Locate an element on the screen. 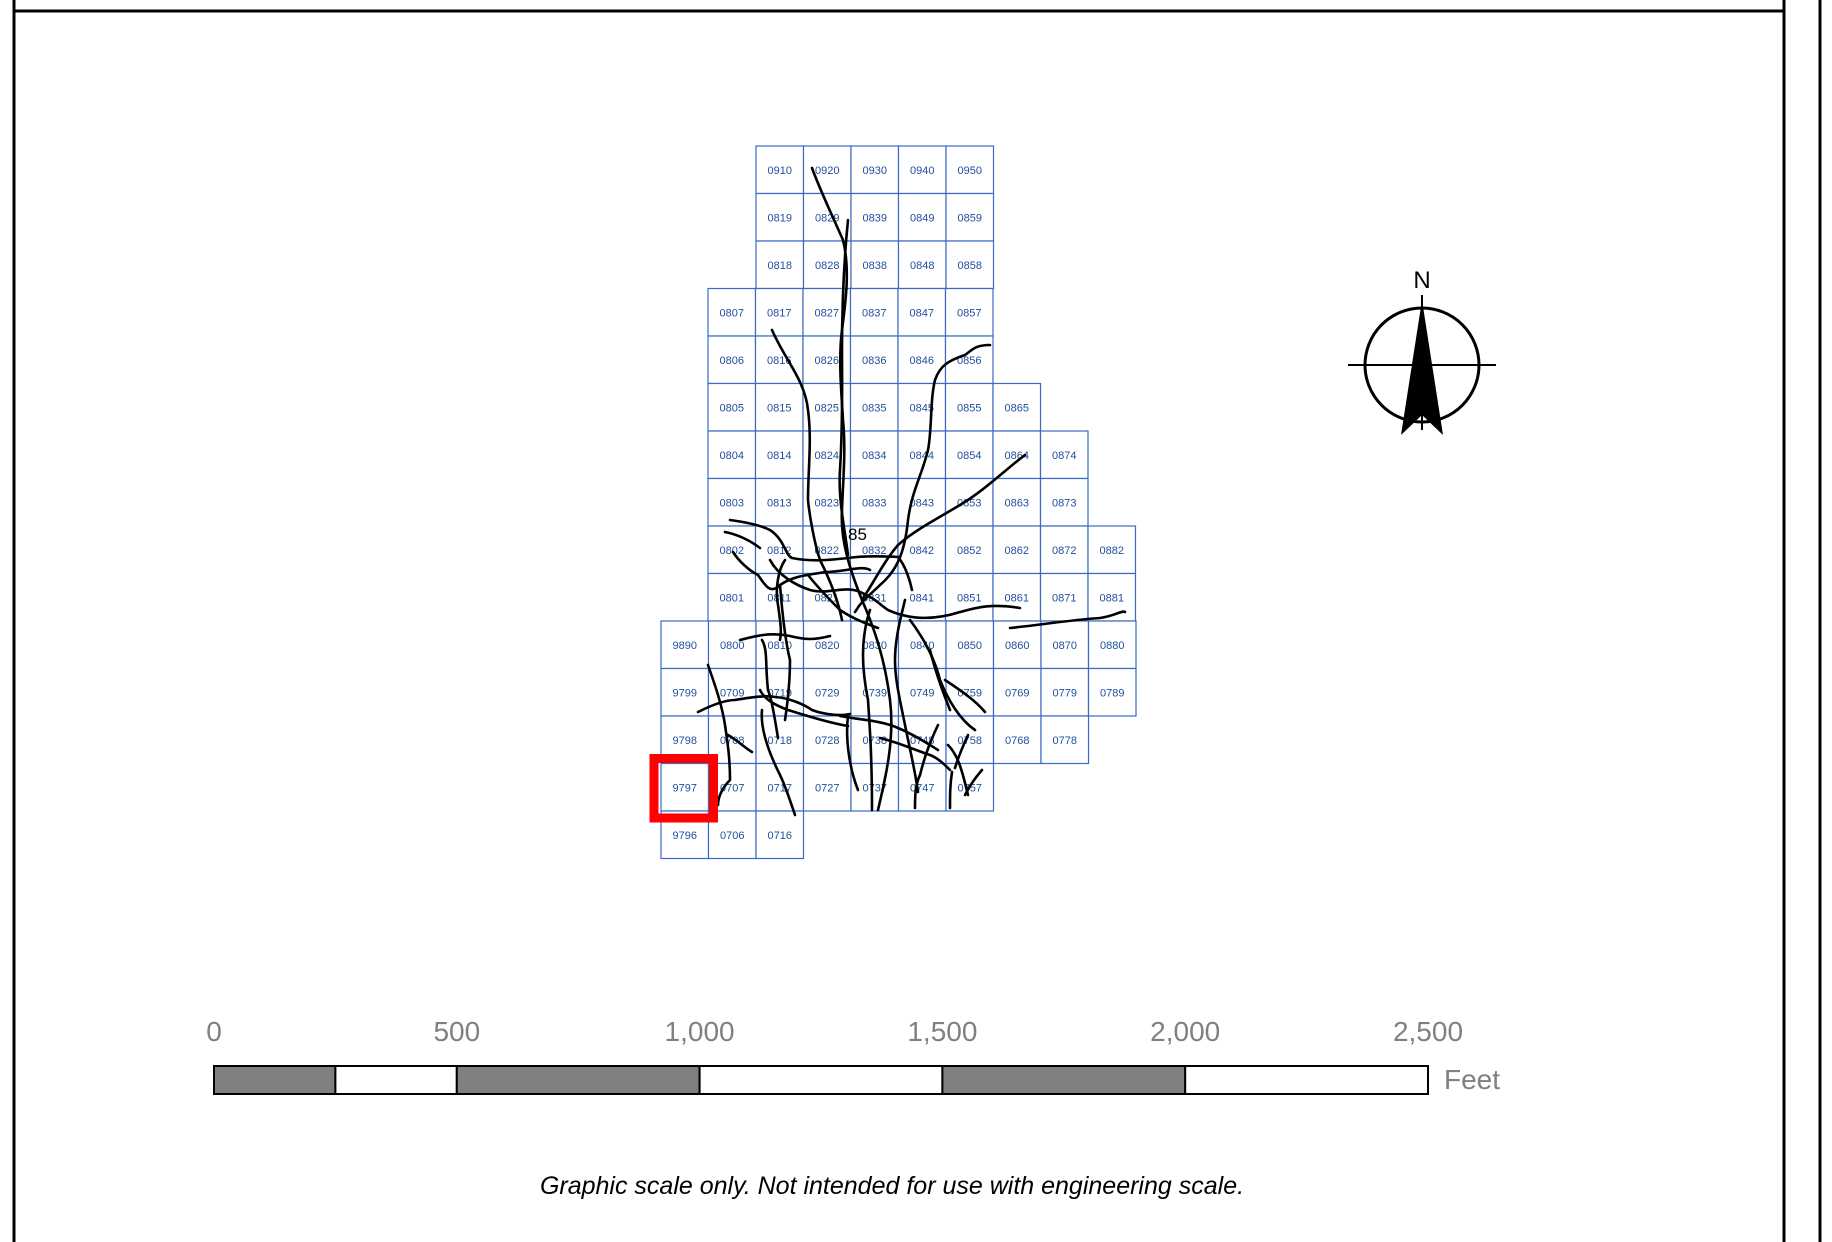 The height and width of the screenshot is (1242, 1832). grid-tile: 0806 is located at coordinates (732, 360).